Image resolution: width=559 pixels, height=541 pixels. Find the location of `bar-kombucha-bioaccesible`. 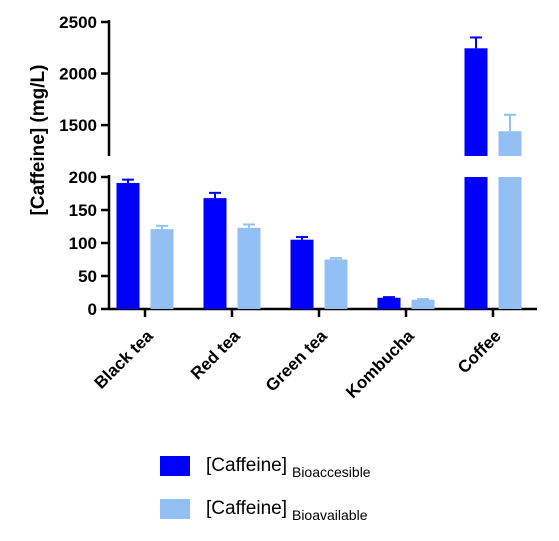

bar-kombucha-bioaccesible is located at coordinates (389, 303).